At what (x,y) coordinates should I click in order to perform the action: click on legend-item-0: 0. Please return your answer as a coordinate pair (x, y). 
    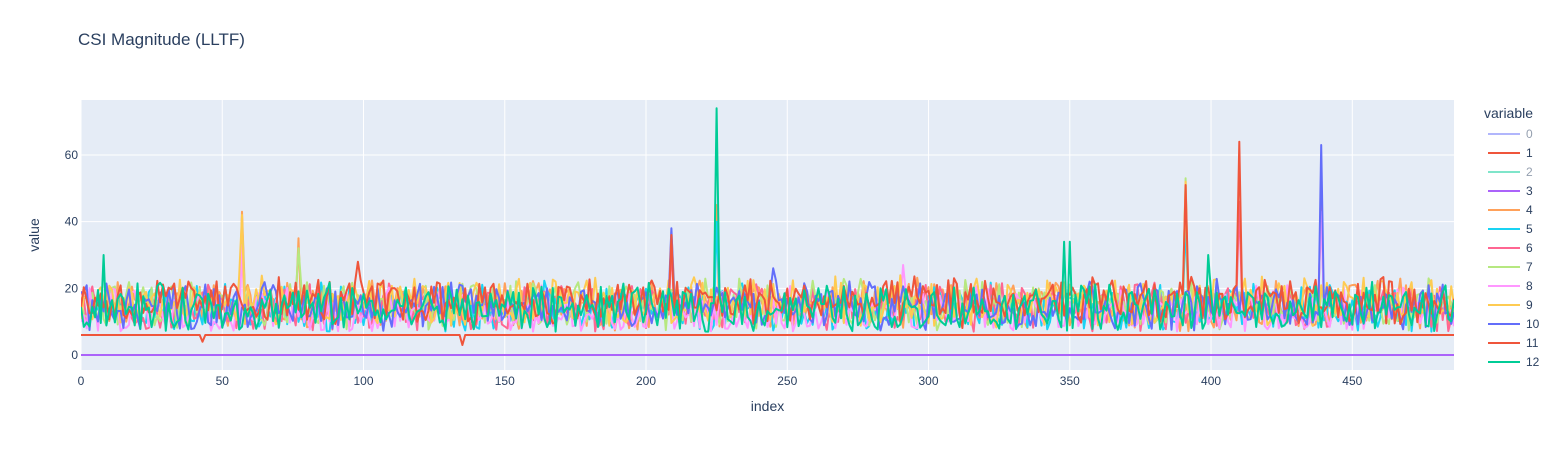
    Looking at the image, I should click on (1519, 133).